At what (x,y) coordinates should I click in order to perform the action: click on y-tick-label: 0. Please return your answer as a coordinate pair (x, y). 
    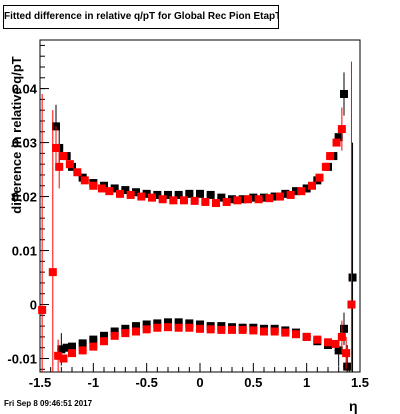
    Looking at the image, I should click on (33, 305).